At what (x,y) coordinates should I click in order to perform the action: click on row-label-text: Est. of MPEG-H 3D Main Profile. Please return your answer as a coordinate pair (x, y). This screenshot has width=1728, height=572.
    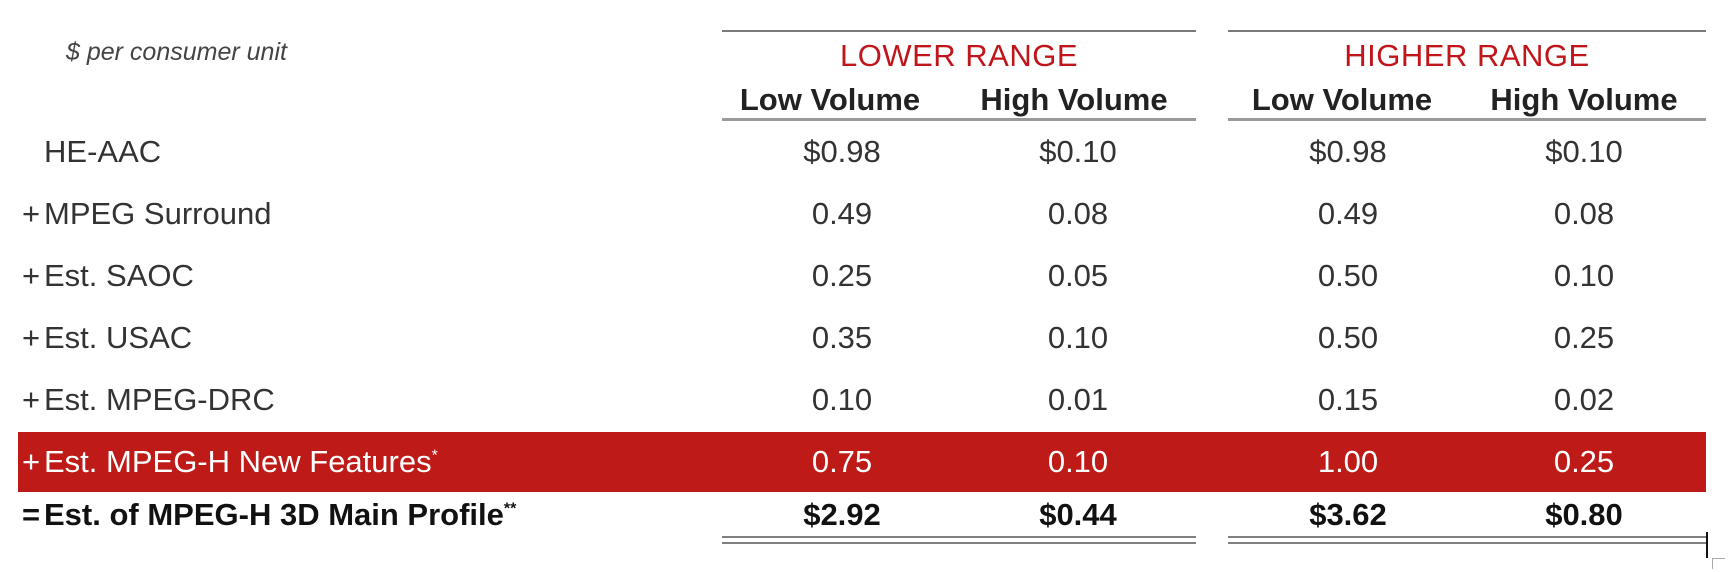
    Looking at the image, I should click on (274, 514).